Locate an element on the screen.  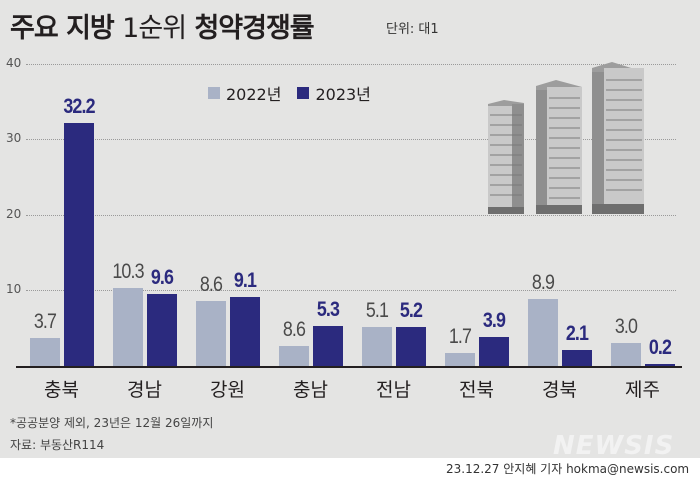
legend: 2022년 2023년 is located at coordinates (293, 93).